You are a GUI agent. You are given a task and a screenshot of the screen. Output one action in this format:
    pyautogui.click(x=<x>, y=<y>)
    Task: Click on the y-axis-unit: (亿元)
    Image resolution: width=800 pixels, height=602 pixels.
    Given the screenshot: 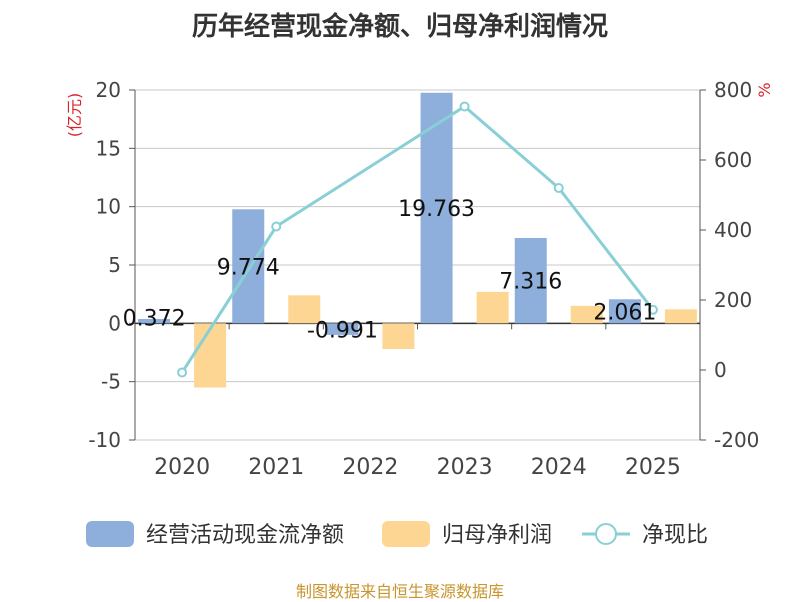 What is the action you would take?
    pyautogui.click(x=74, y=115)
    